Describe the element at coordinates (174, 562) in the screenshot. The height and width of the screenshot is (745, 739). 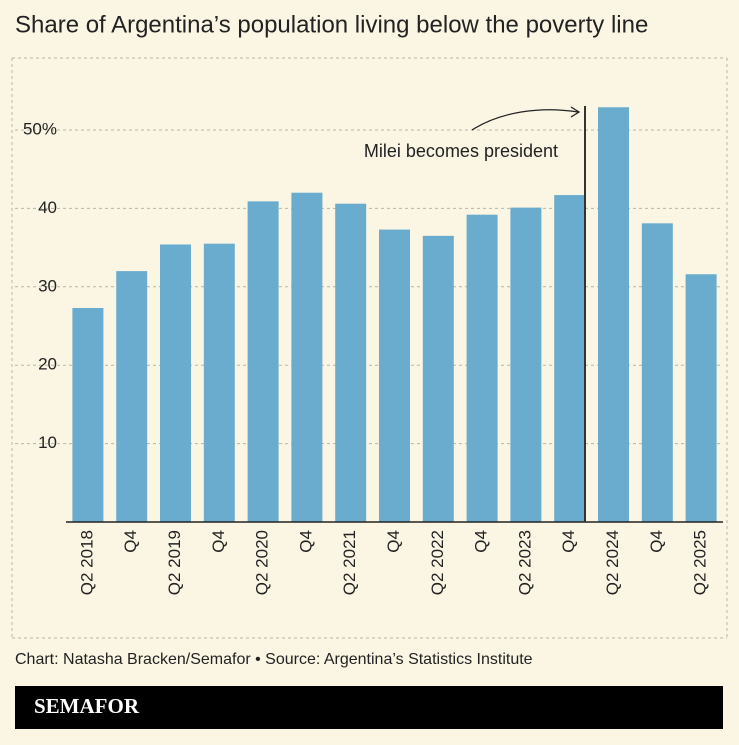
I see `x-tick-label: Q2 2019` at that location.